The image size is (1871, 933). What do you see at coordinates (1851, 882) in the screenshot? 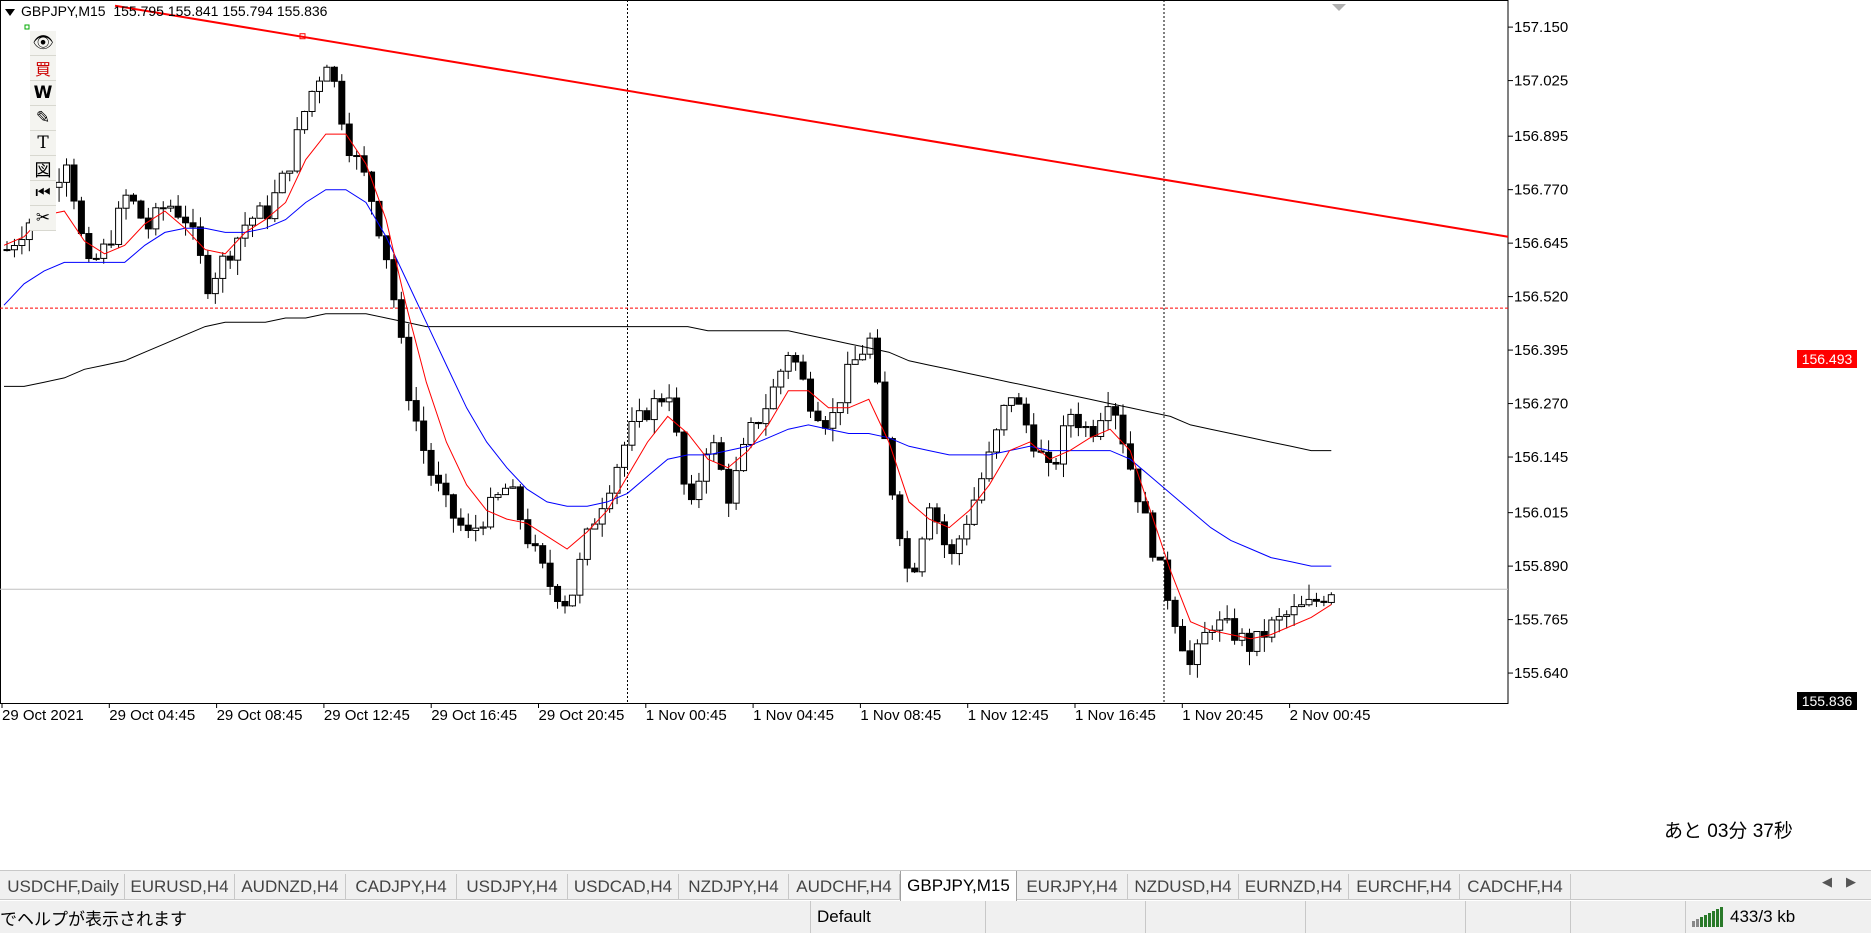
I see `tab-scroll-right-icon: ▶` at bounding box center [1851, 882].